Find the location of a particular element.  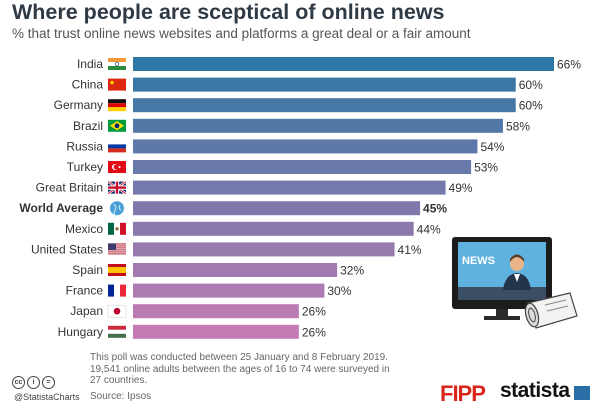

value-label-mexico: 44% is located at coordinates (429, 229).